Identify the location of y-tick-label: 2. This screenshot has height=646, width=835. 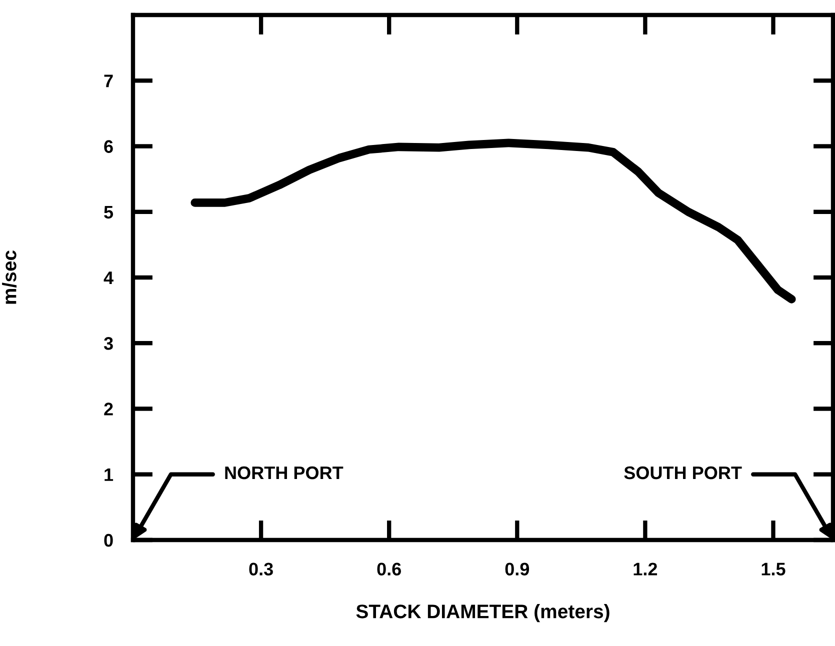
(108, 409).